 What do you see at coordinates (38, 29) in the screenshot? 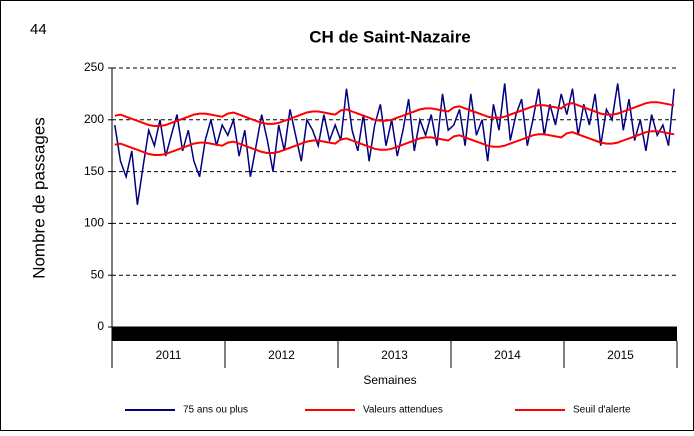
I see `page-number: 44` at bounding box center [38, 29].